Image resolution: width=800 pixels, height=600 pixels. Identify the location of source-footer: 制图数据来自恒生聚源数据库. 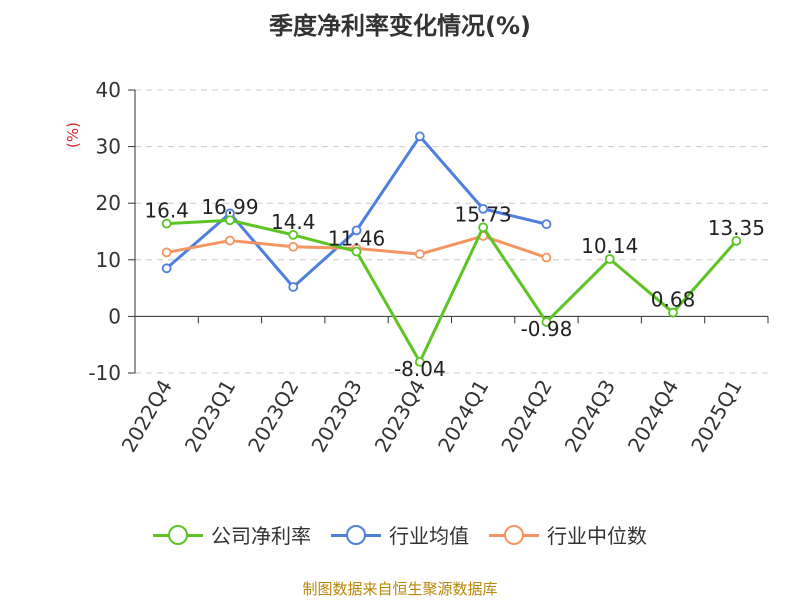
(400, 589).